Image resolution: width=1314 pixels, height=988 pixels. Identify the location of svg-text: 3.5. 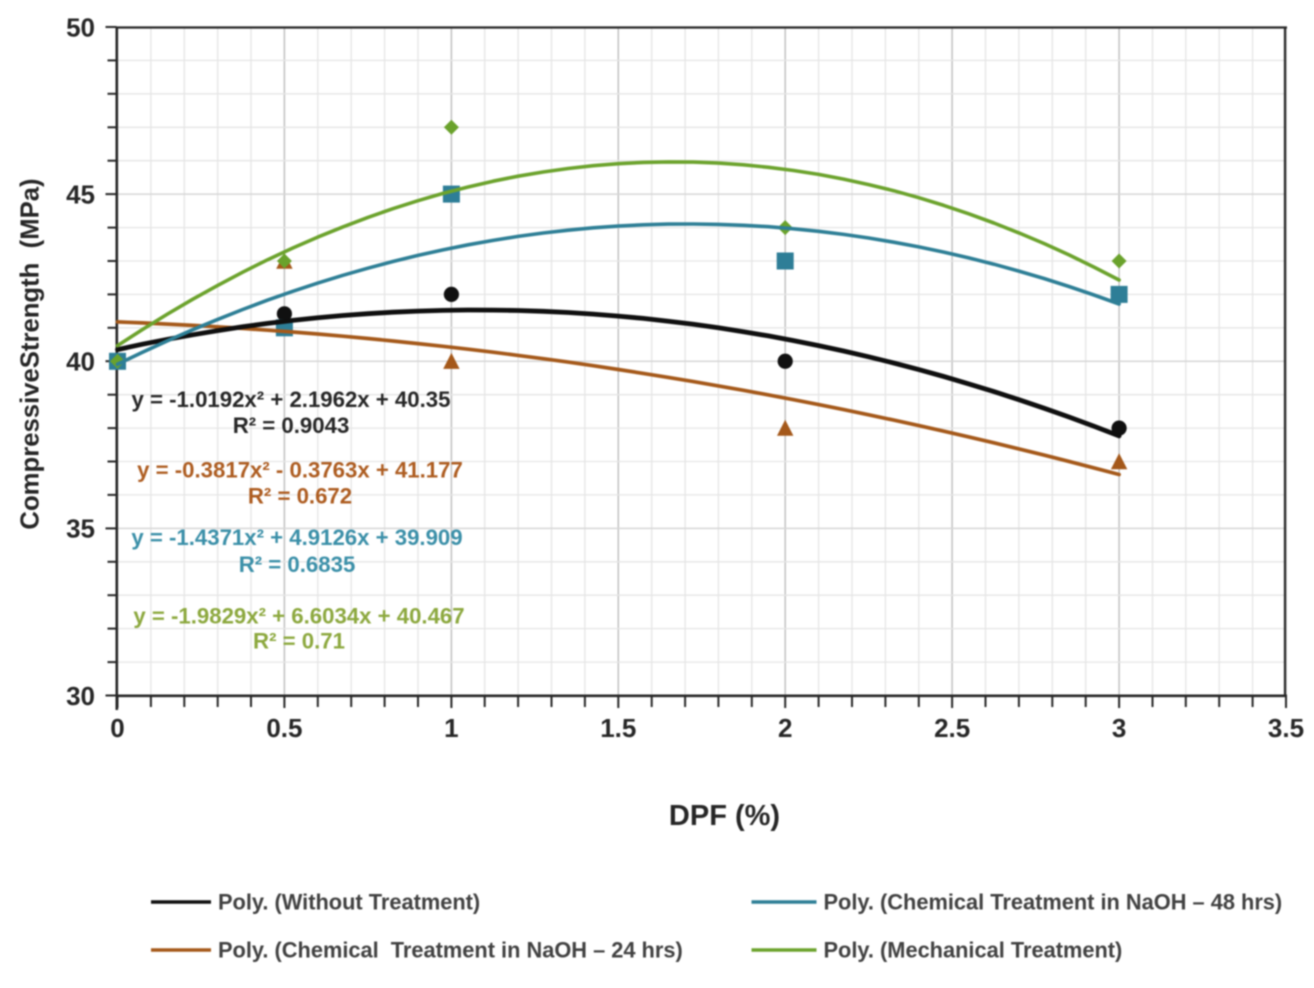
(1286, 728).